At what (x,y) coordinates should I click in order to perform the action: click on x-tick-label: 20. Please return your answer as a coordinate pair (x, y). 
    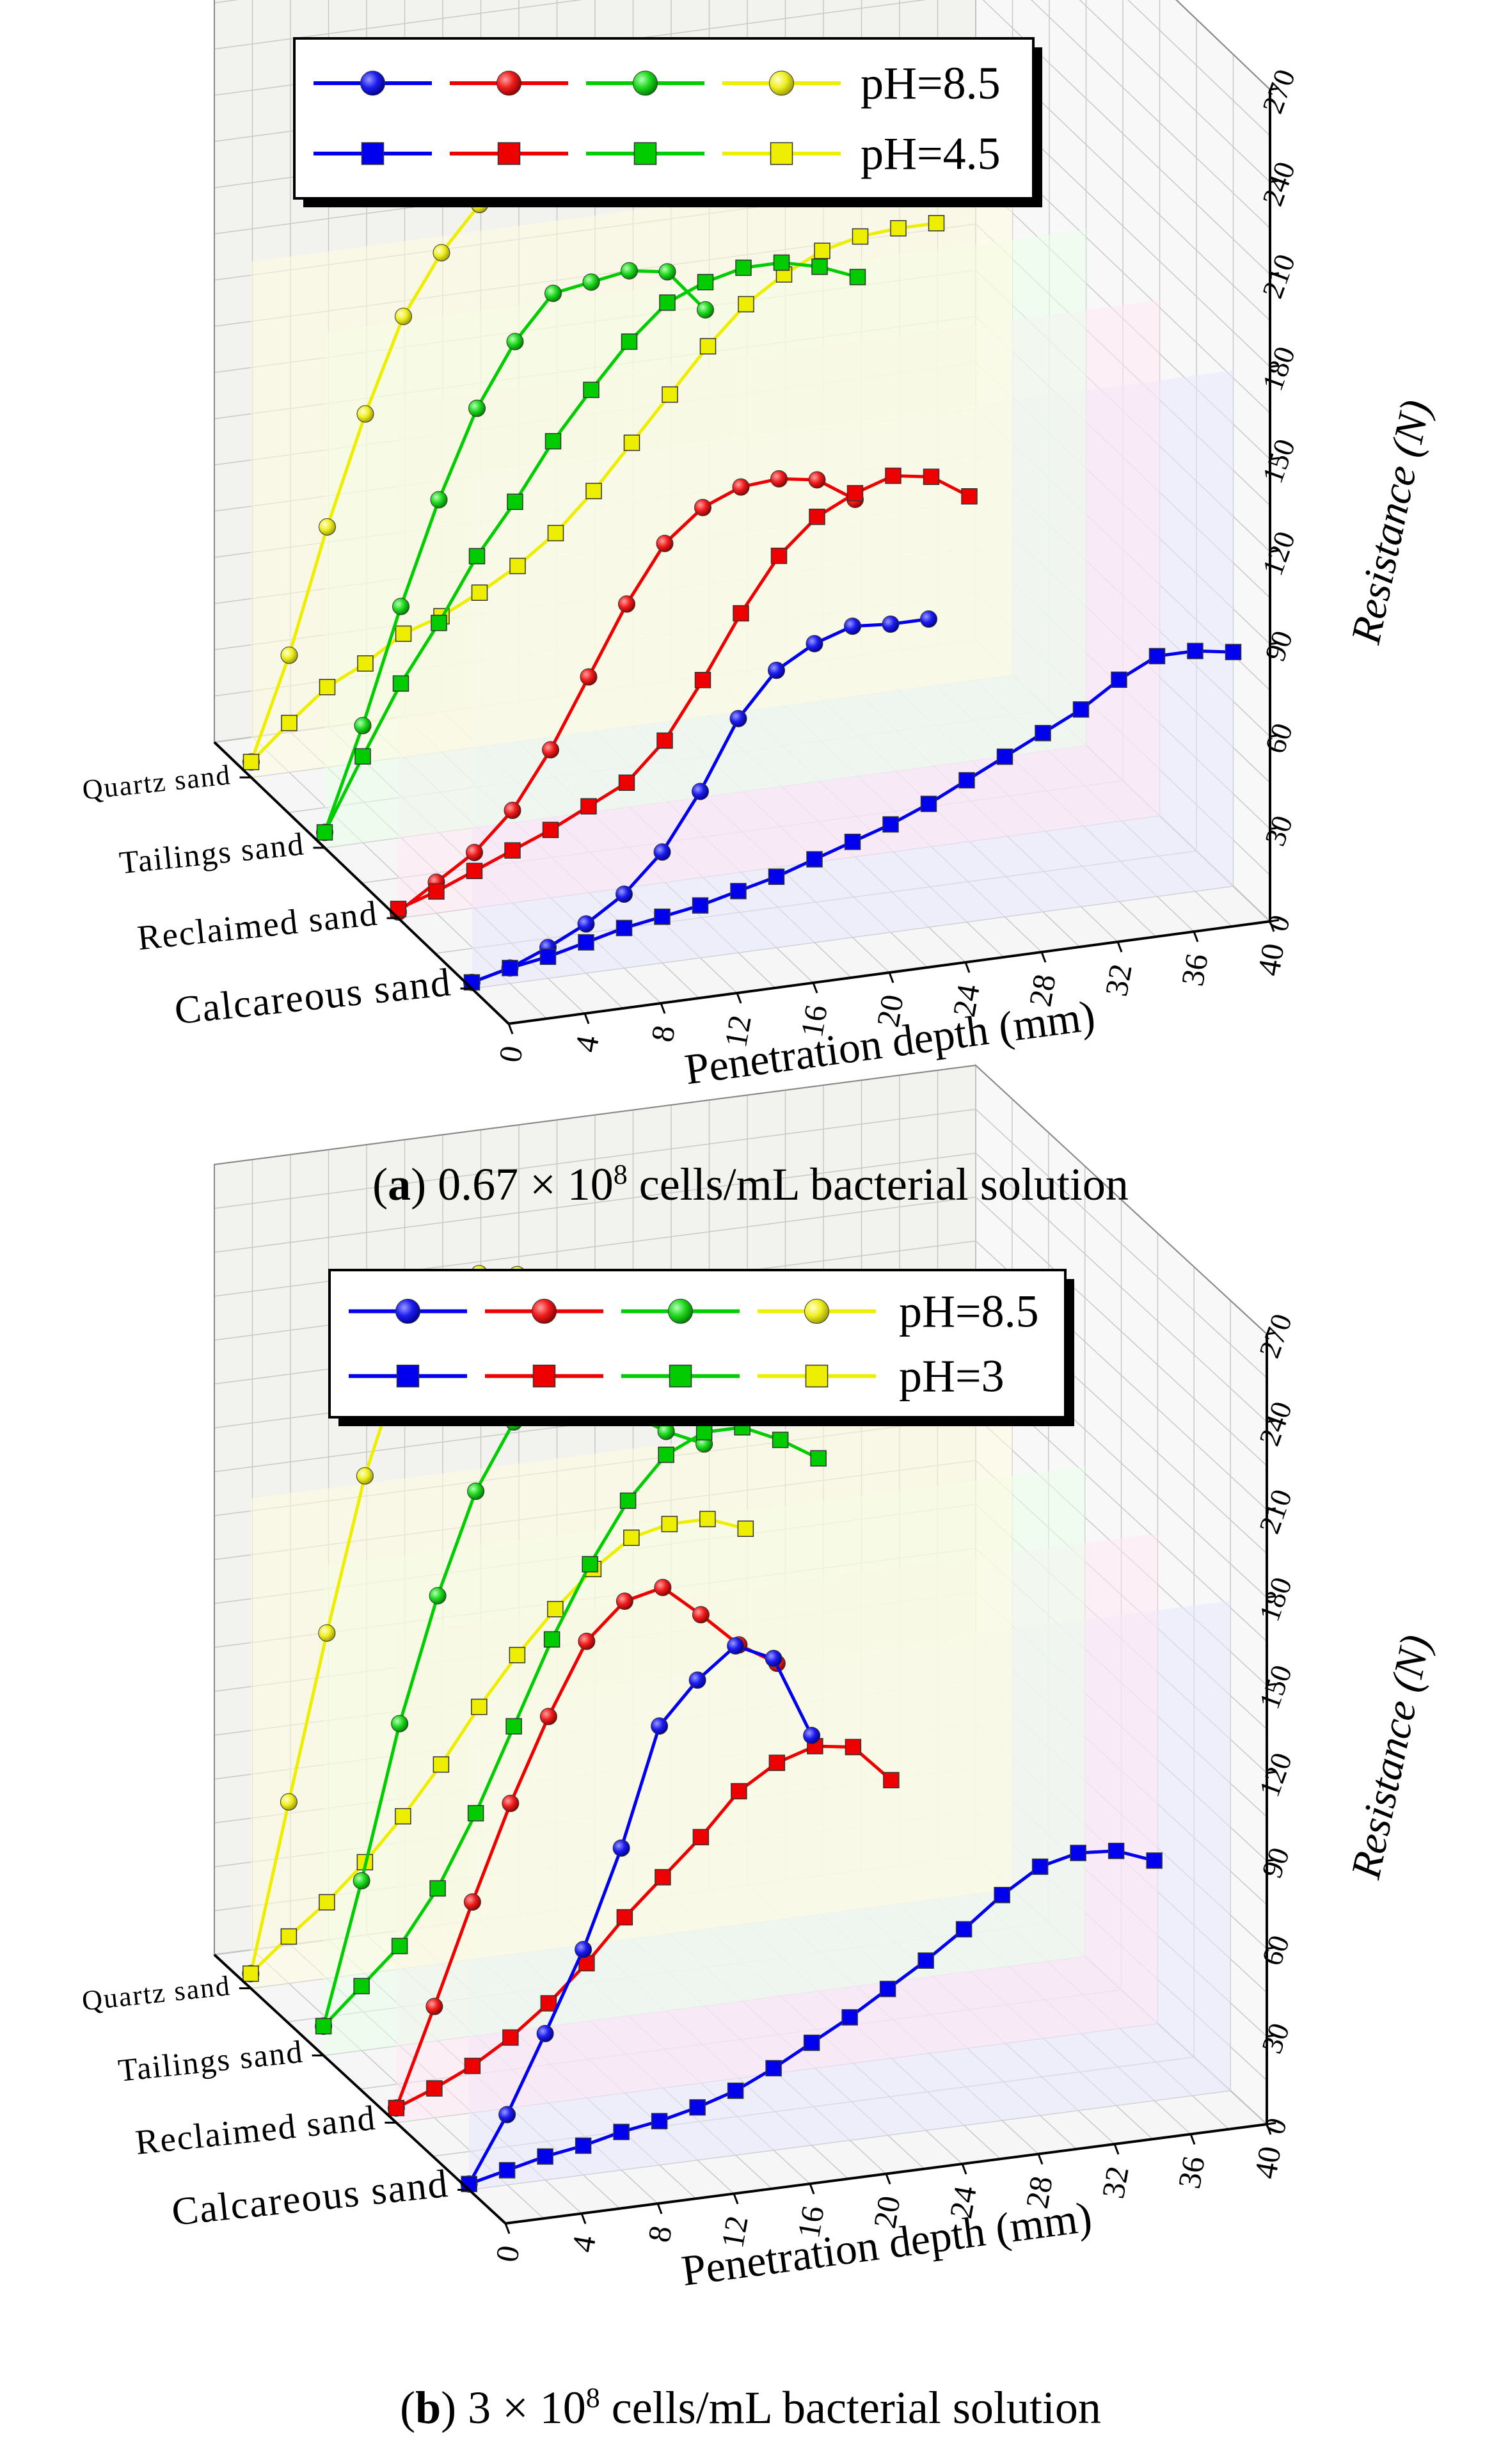
    Looking at the image, I should click on (886, 2212).